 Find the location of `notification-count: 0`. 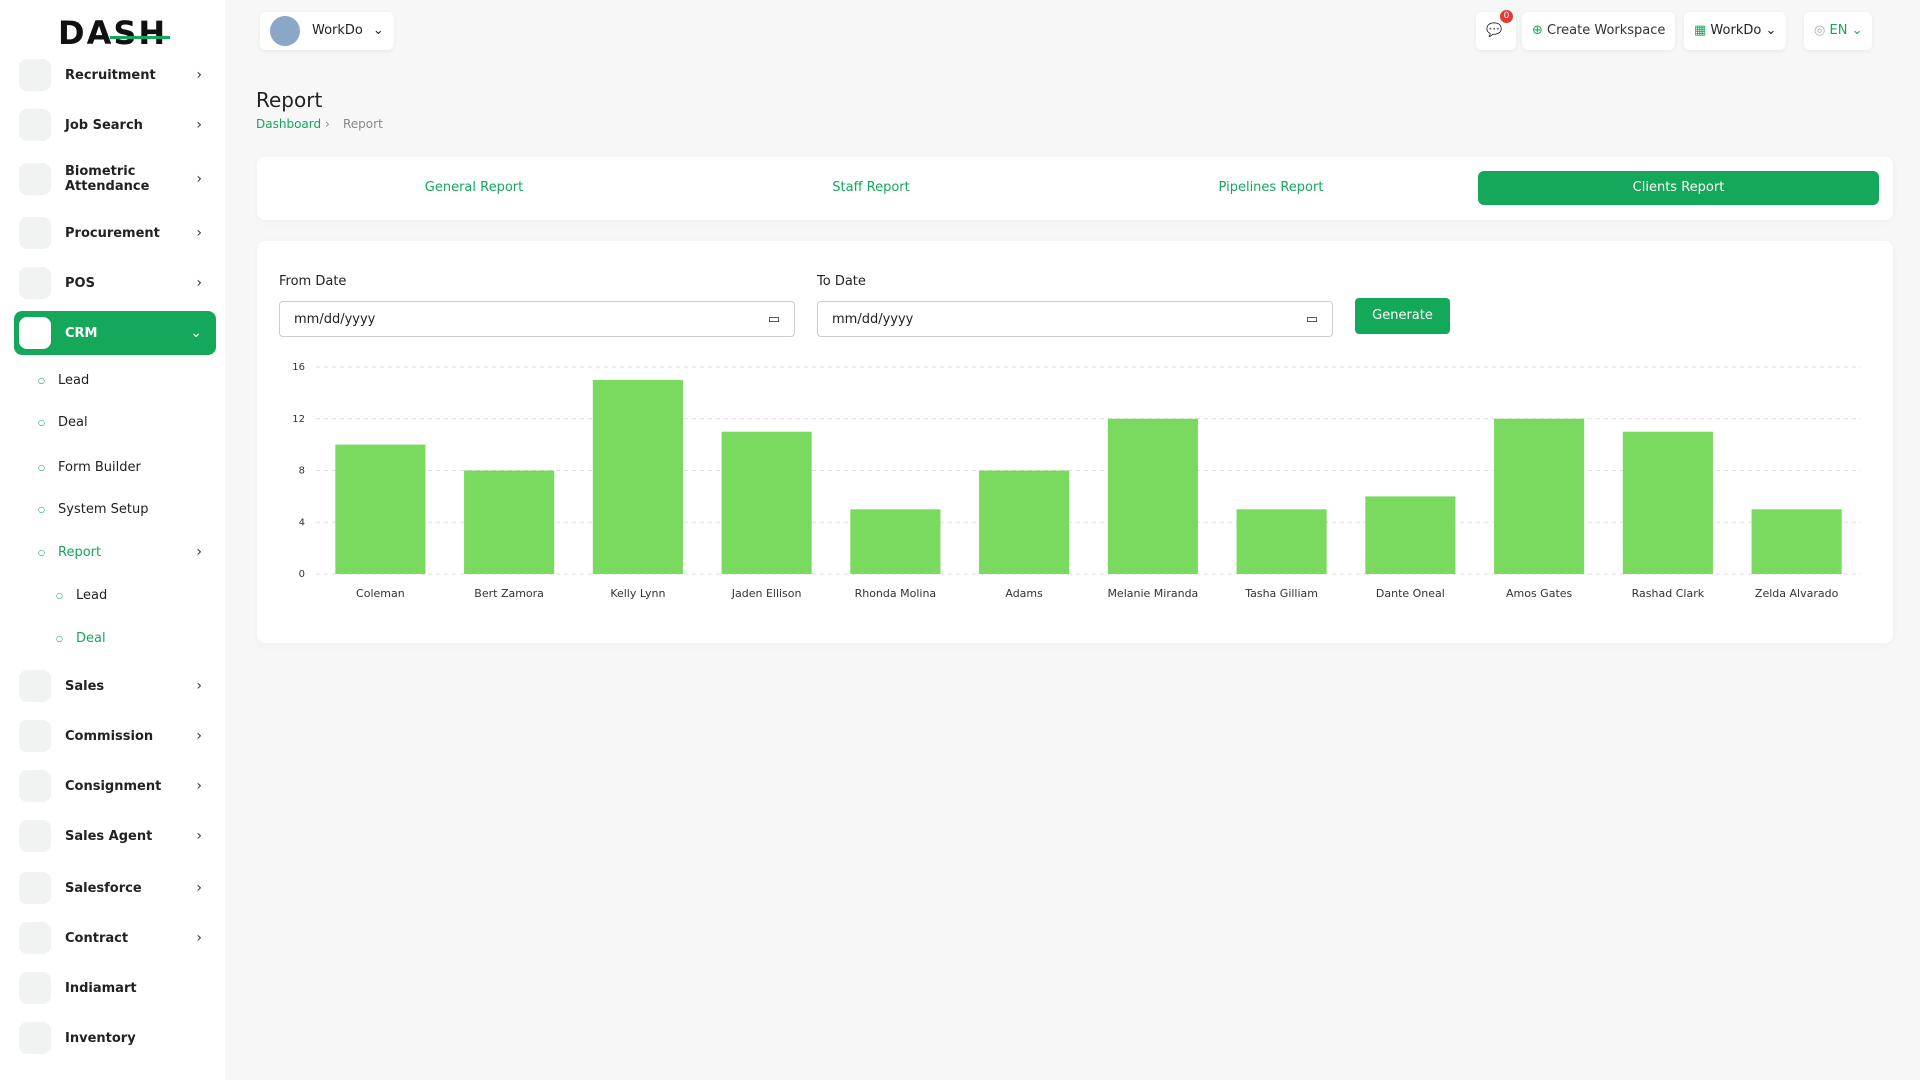

notification-count: 0 is located at coordinates (1506, 16).